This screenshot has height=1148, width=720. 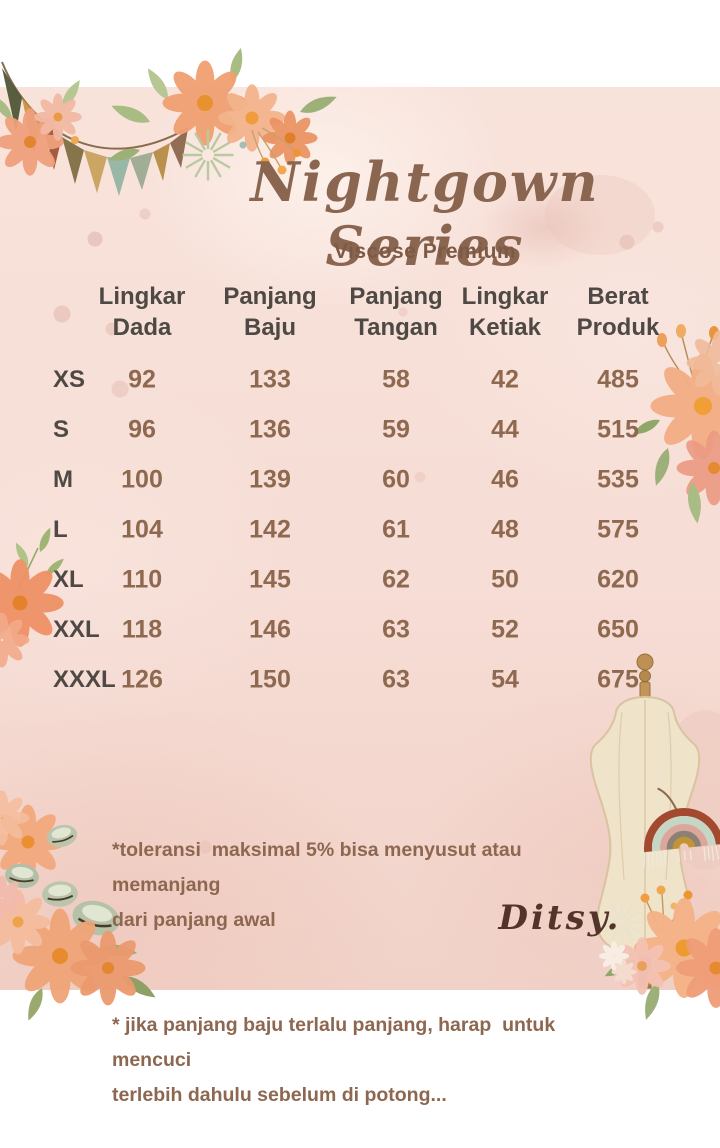 What do you see at coordinates (270, 430) in the screenshot?
I see `cell-panjang-baju: 136` at bounding box center [270, 430].